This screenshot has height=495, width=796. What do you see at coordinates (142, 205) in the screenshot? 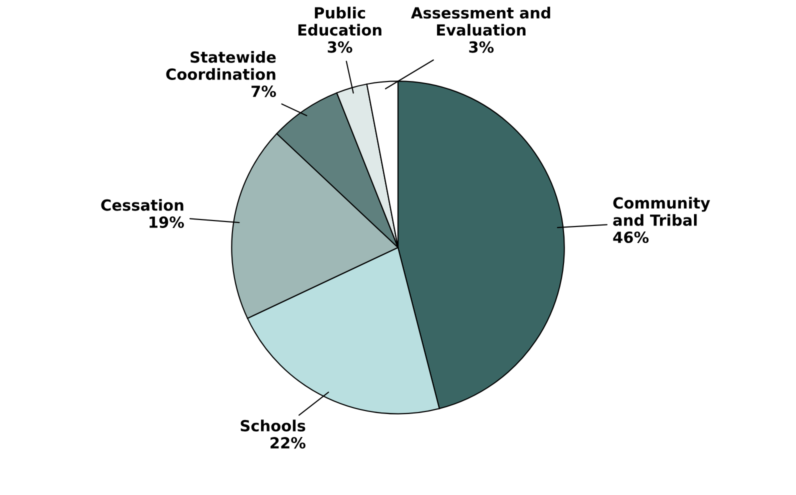
I see `slice-label: Cessation` at bounding box center [142, 205].